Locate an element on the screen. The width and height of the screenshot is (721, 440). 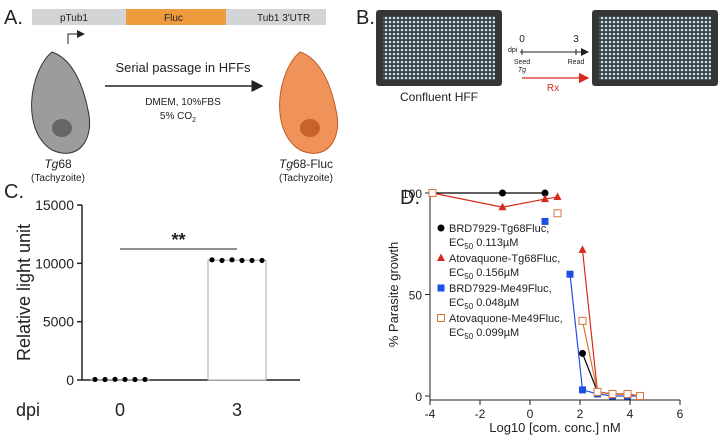
y-tick-label: 100 is located at coordinates (412, 194).